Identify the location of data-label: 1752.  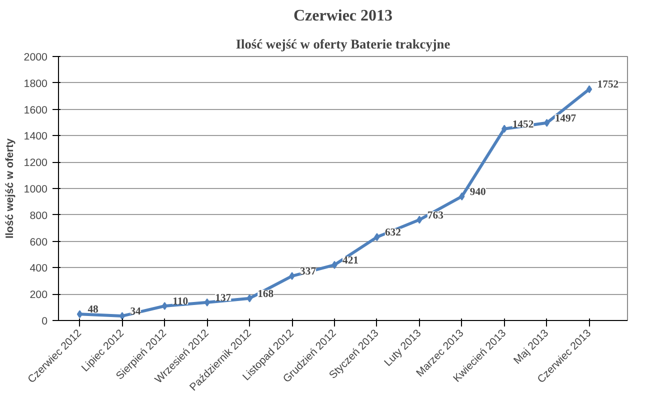
(608, 85).